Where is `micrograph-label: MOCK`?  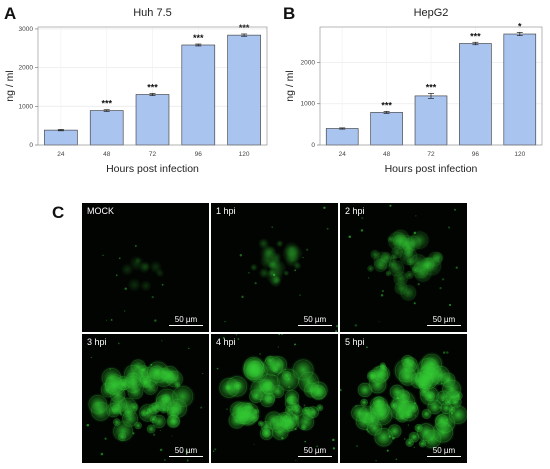 micrograph-label: MOCK is located at coordinates (100, 211).